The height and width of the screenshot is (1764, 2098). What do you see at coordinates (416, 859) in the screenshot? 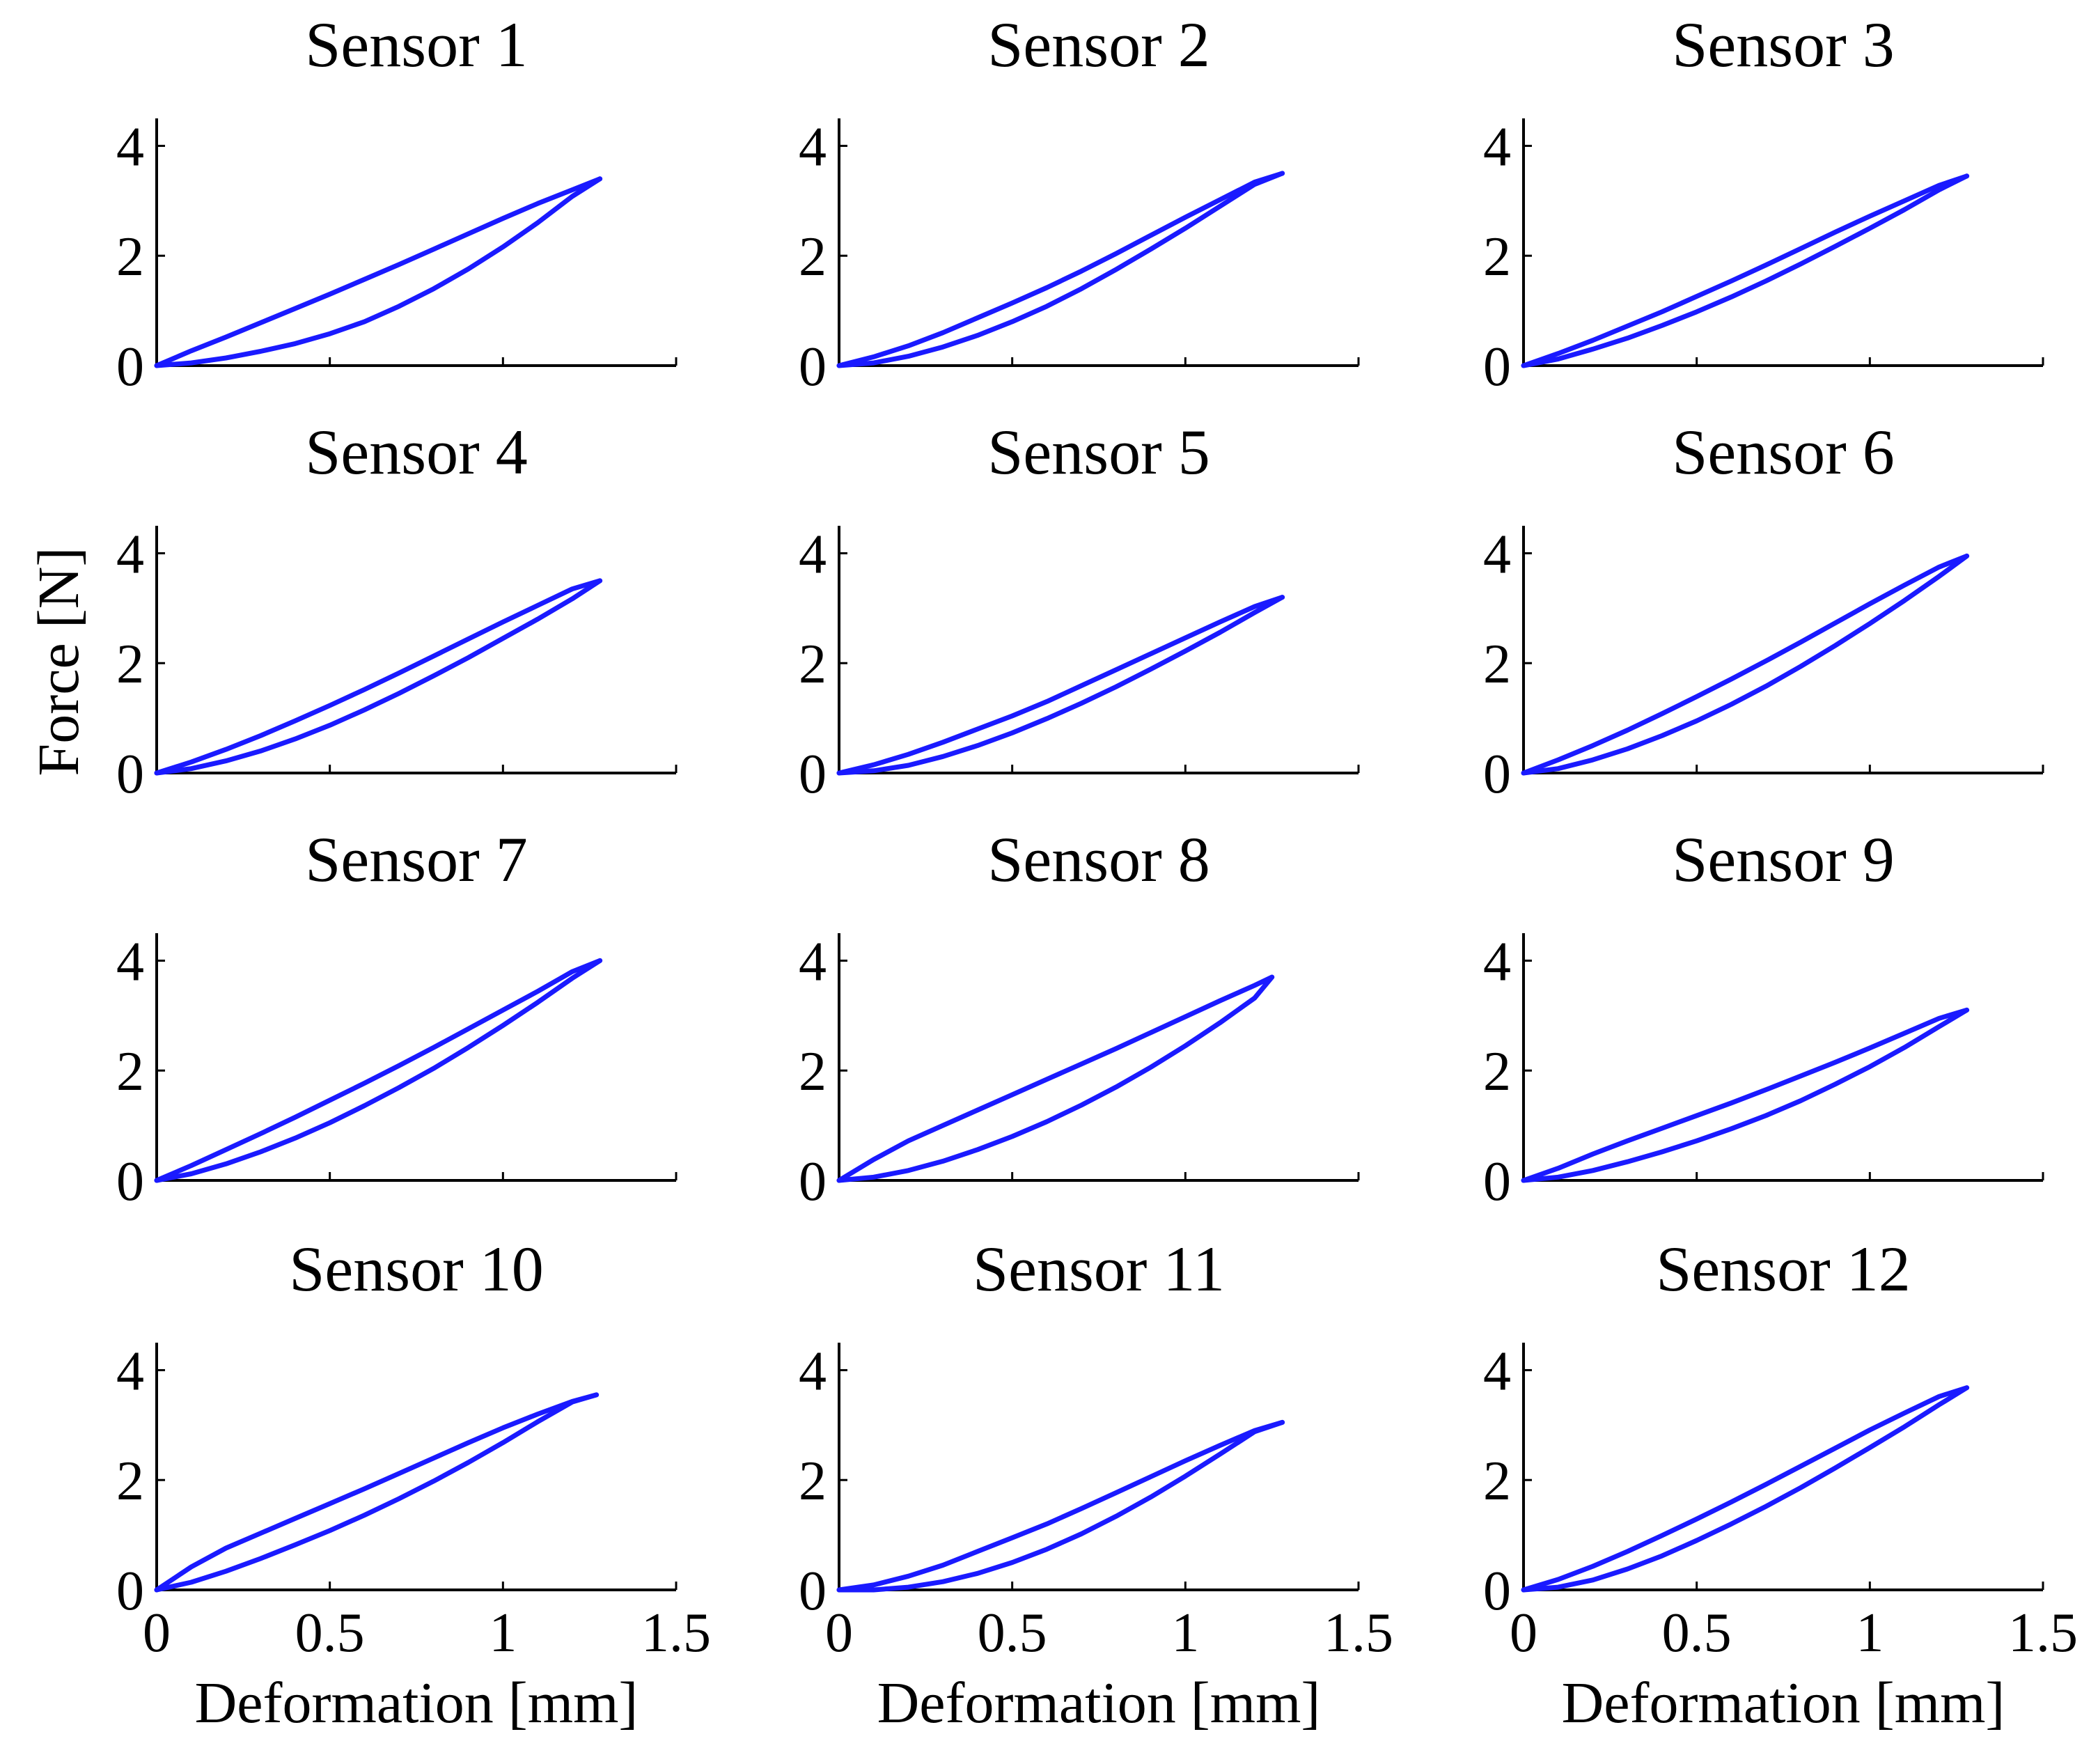
I see `panel-title: Sensor 7` at bounding box center [416, 859].